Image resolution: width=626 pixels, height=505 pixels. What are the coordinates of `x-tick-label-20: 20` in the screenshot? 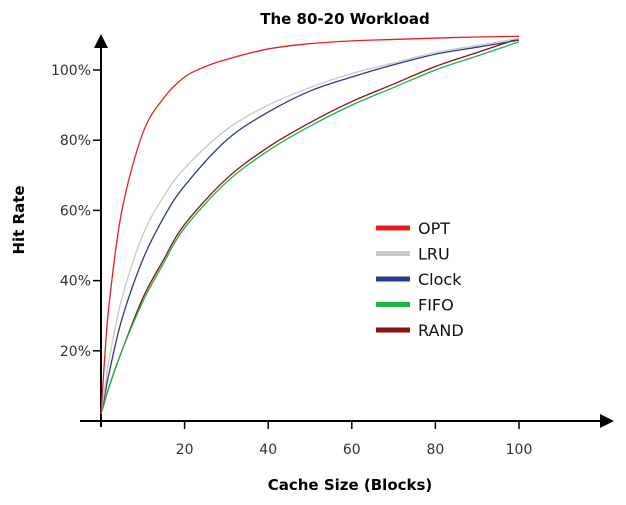 It's located at (185, 450).